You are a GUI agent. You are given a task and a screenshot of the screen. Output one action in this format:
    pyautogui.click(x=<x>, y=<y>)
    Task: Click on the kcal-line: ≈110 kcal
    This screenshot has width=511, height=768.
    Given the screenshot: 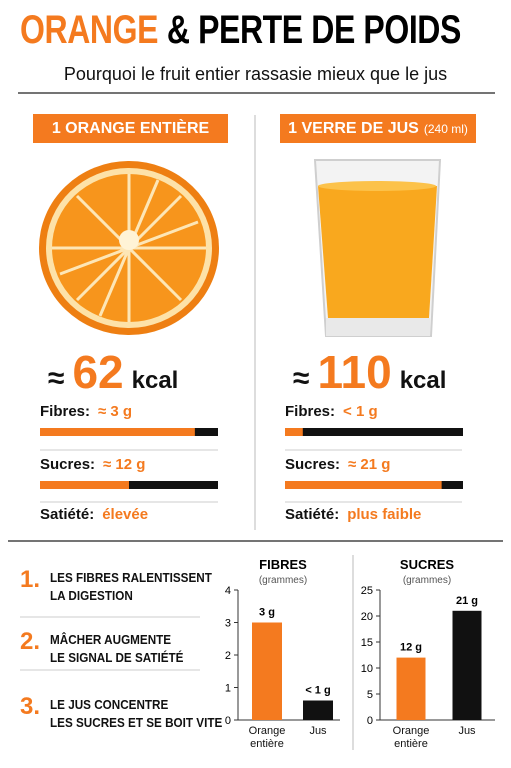 What is the action you would take?
    pyautogui.click(x=369, y=372)
    